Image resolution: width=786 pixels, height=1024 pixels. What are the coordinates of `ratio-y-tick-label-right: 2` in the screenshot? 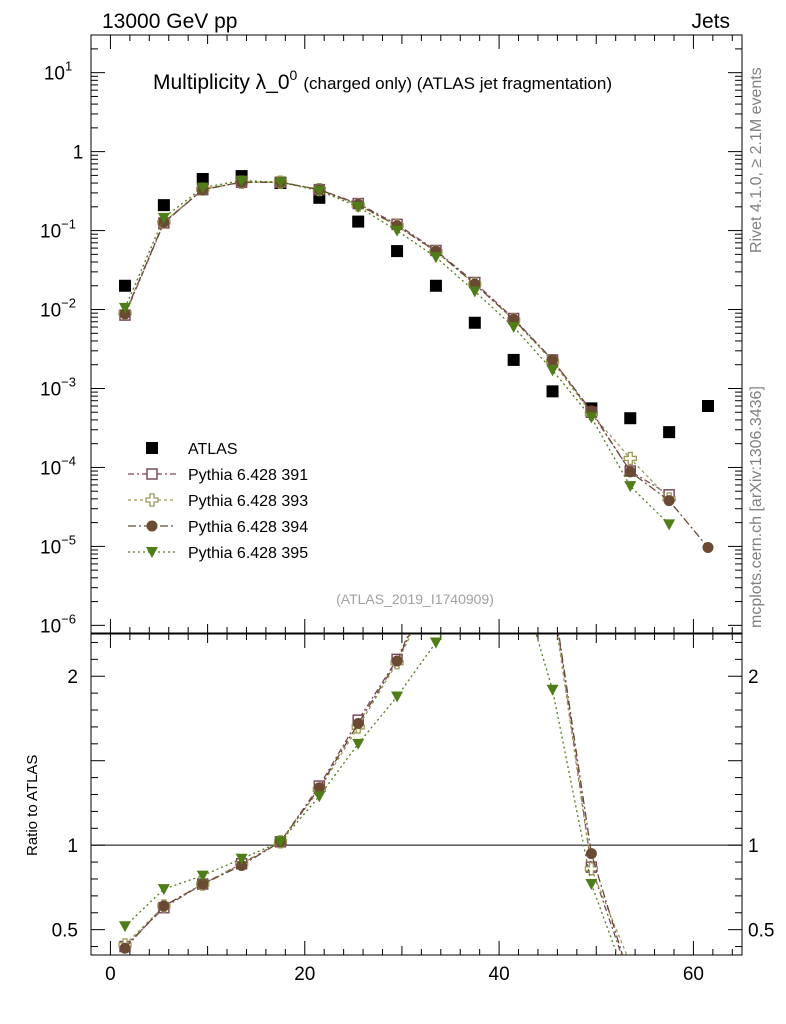 It's located at (753, 677).